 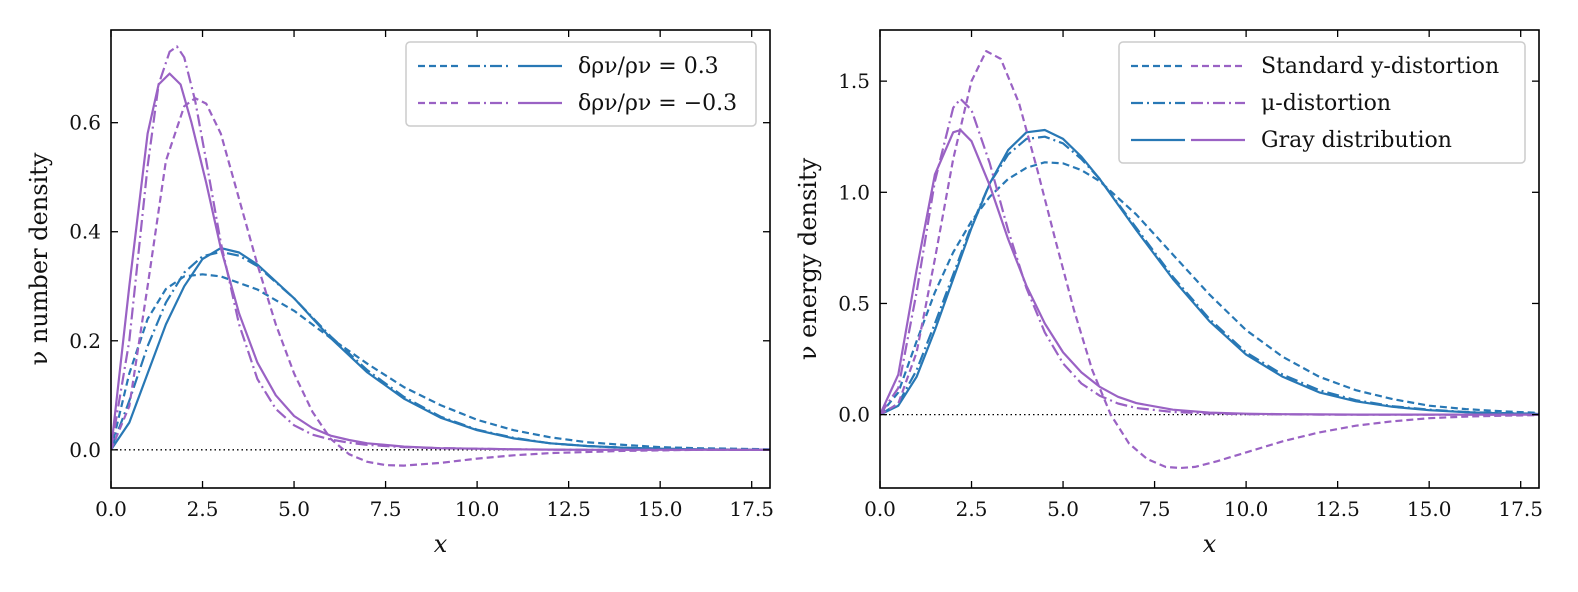 What do you see at coordinates (1380, 66) in the screenshot?
I see `legend-label: Standard y-distortion` at bounding box center [1380, 66].